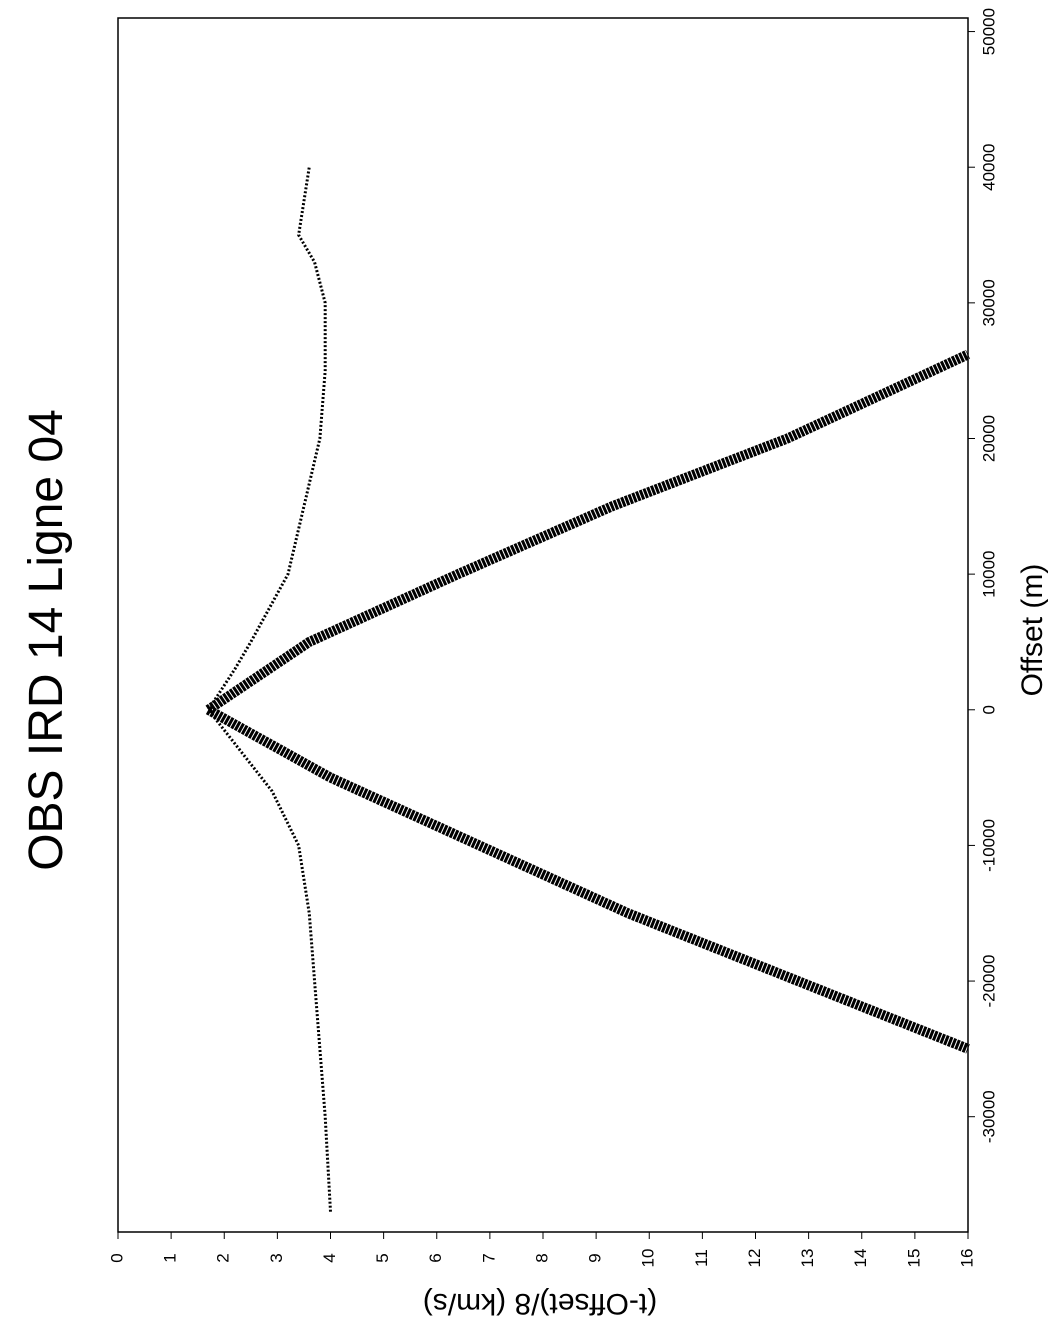 This screenshot has width=1063, height=1326. I want to click on y-tick-label: 9, so click(595, 1257).